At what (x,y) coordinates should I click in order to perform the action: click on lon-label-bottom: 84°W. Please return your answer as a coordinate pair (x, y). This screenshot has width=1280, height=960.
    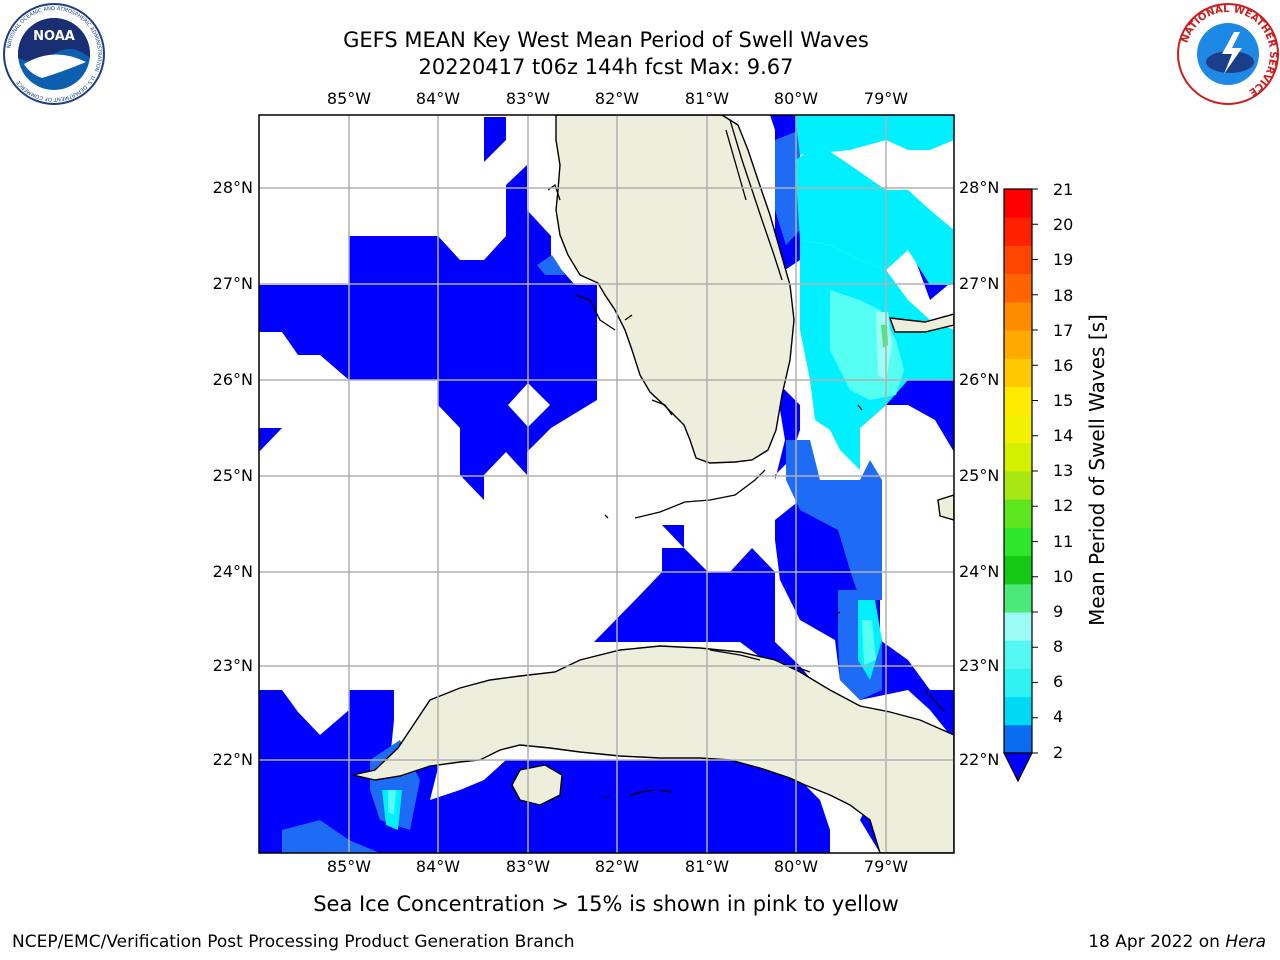
    Looking at the image, I should click on (438, 866).